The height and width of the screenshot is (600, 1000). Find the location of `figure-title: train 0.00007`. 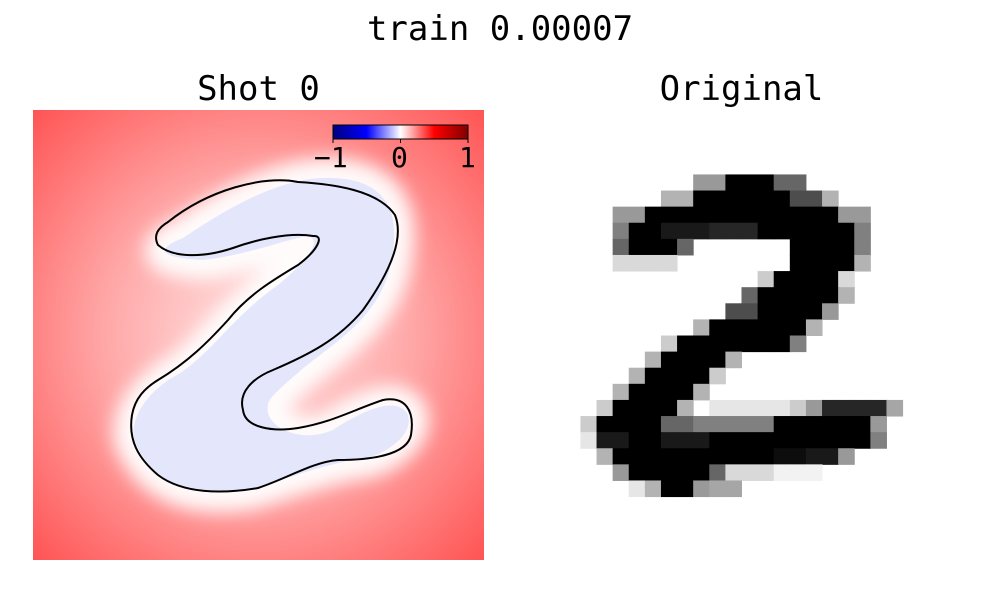

figure-title: train 0.00007 is located at coordinates (500, 29).